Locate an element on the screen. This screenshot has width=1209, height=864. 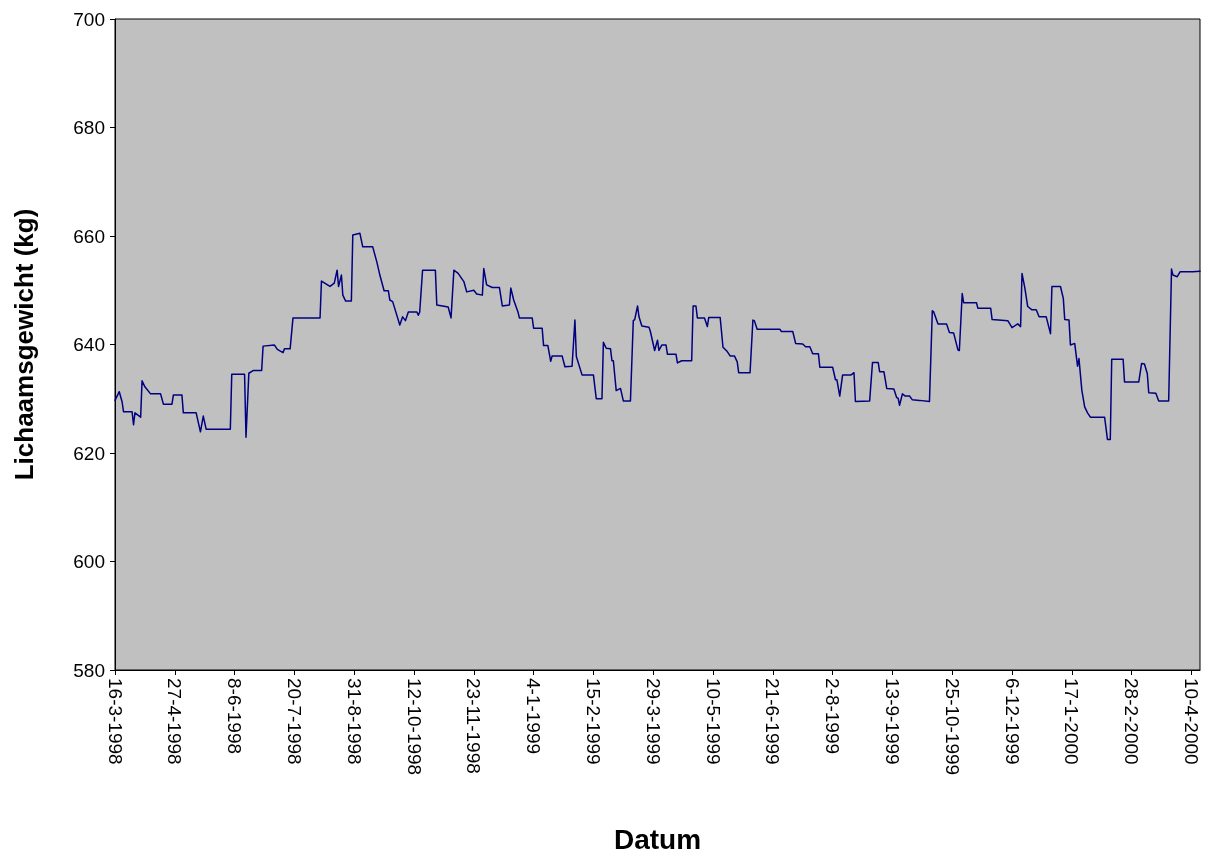
x-tick-label: 27-4-1998 is located at coordinates (175, 721).